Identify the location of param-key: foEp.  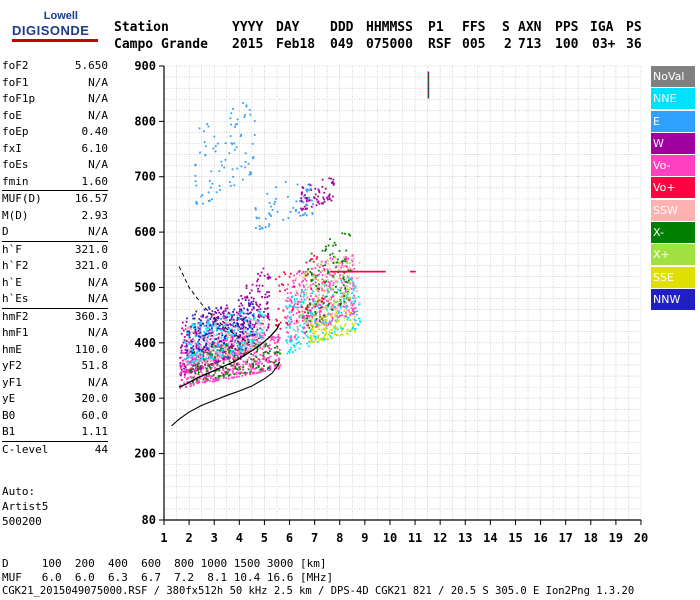
(15, 131).